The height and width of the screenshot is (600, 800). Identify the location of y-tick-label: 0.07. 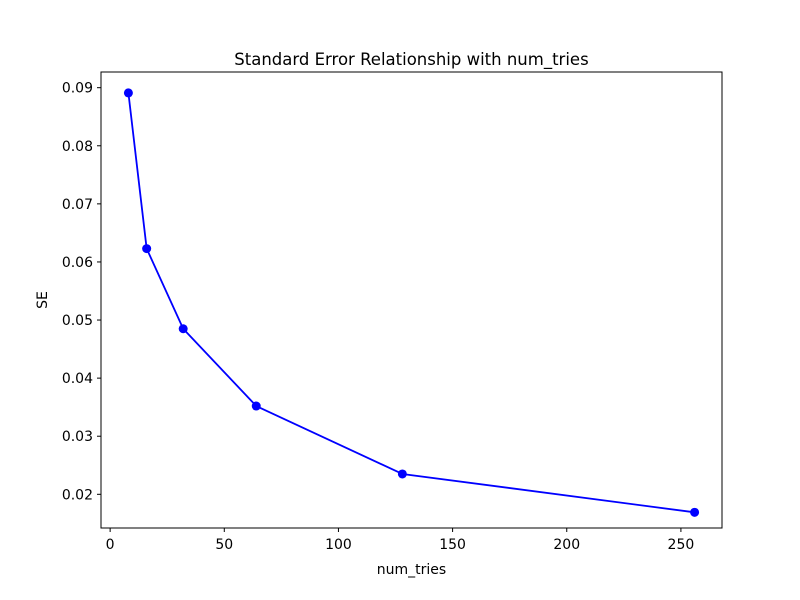
(77, 205).